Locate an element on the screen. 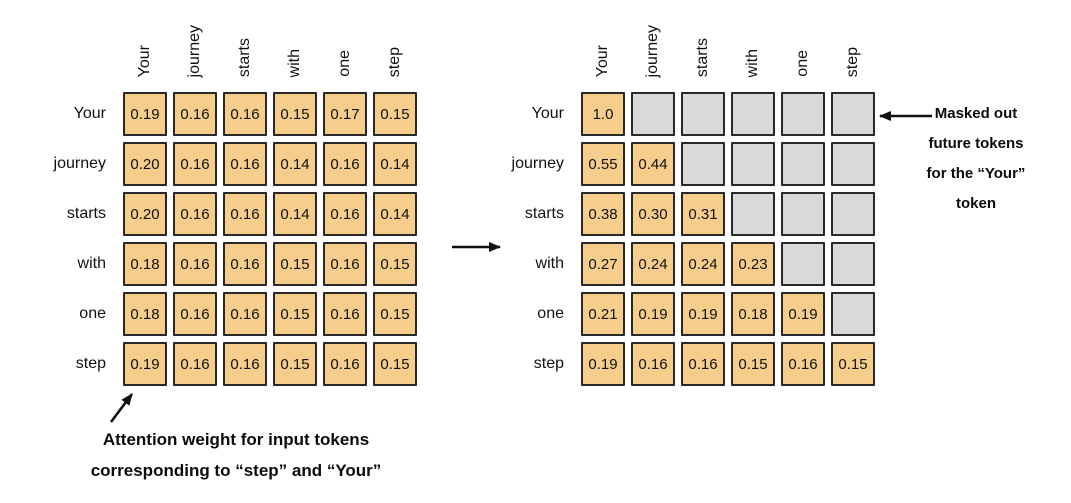  attention-weight-cell: 1.0 is located at coordinates (603, 114).